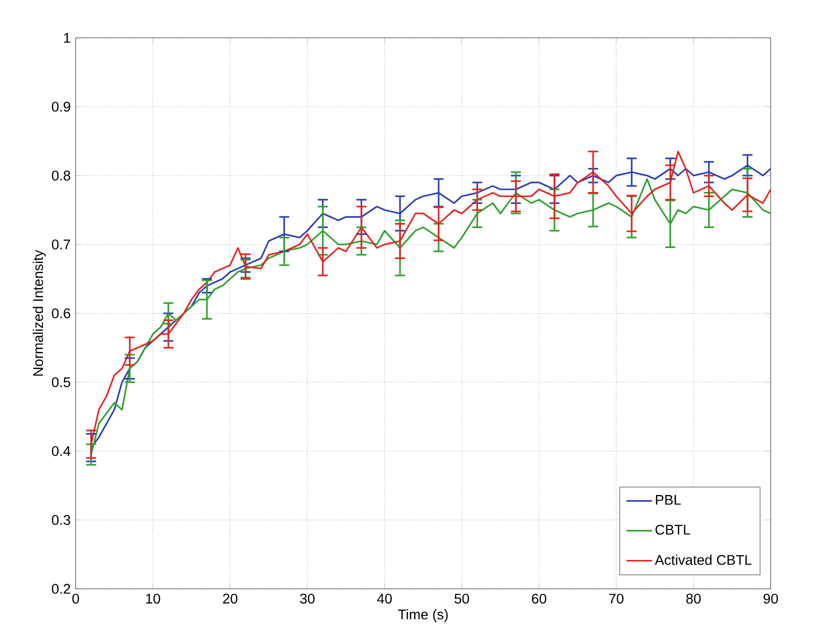  Describe the element at coordinates (423, 615) in the screenshot. I see `x-axis-title: Time (s)` at that location.